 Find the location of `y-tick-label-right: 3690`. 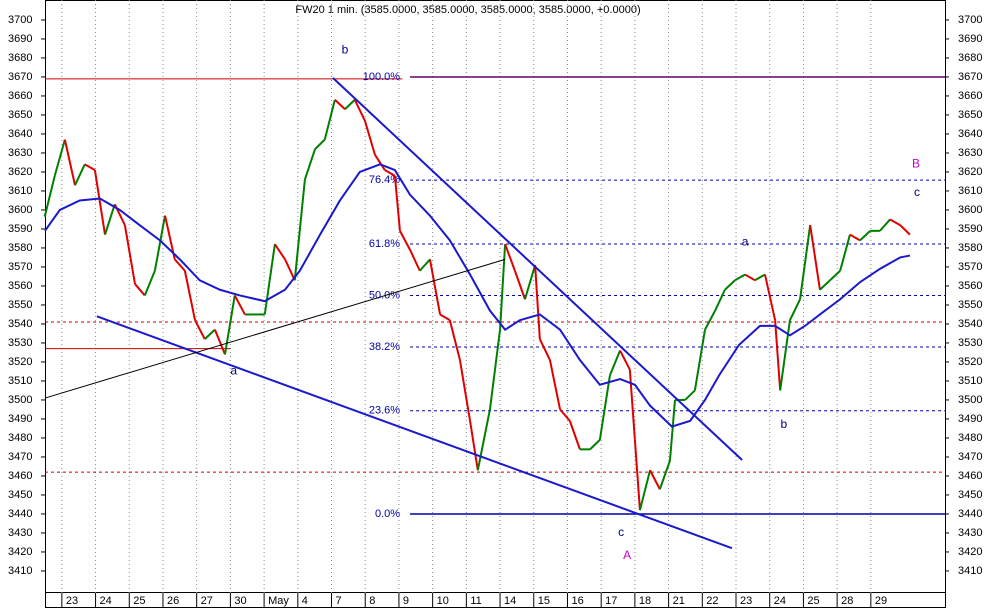

y-tick-label-right: 3690 is located at coordinates (970, 39).